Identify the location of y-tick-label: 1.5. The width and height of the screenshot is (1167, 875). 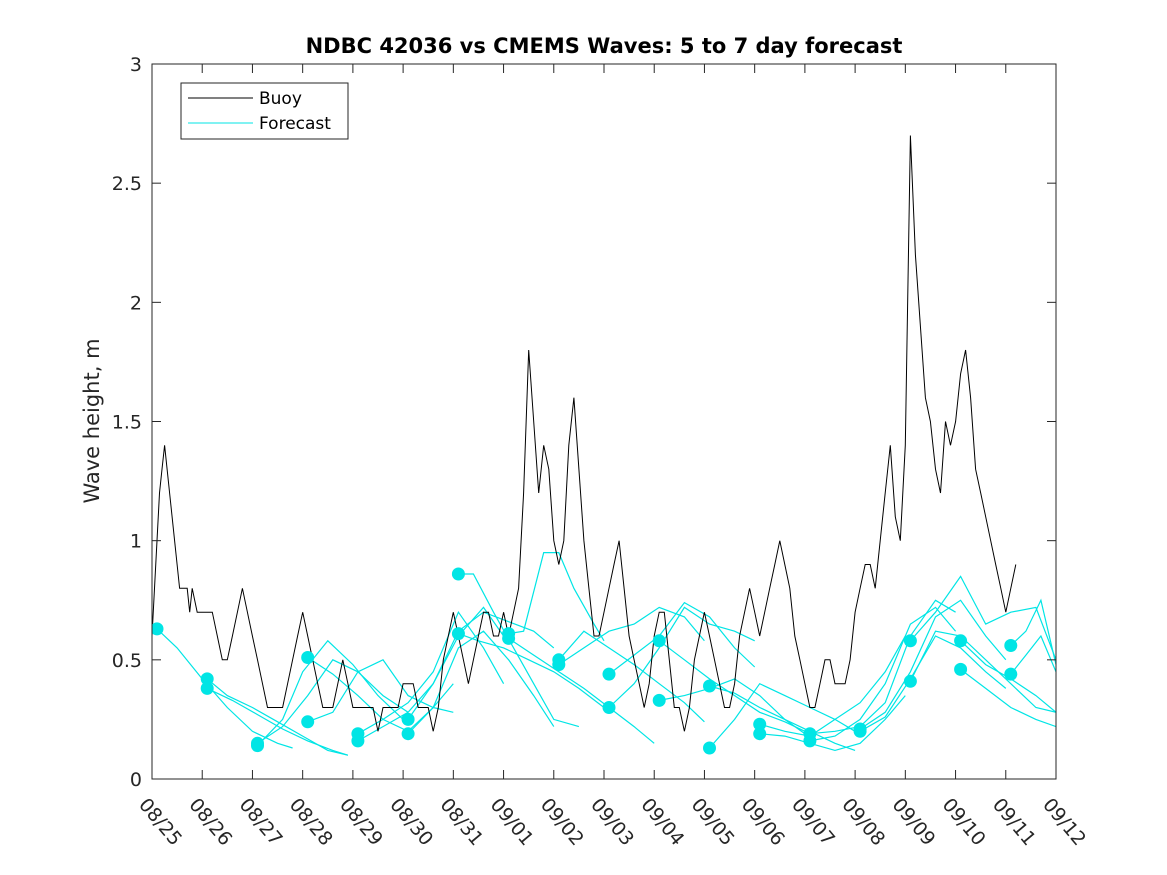
(127, 423).